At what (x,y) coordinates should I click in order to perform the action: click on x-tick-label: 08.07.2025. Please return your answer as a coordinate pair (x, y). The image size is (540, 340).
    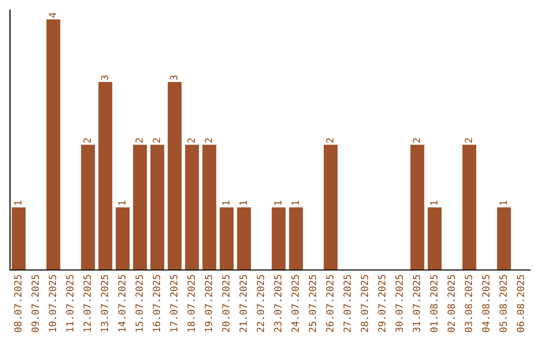
    Looking at the image, I should click on (18, 303).